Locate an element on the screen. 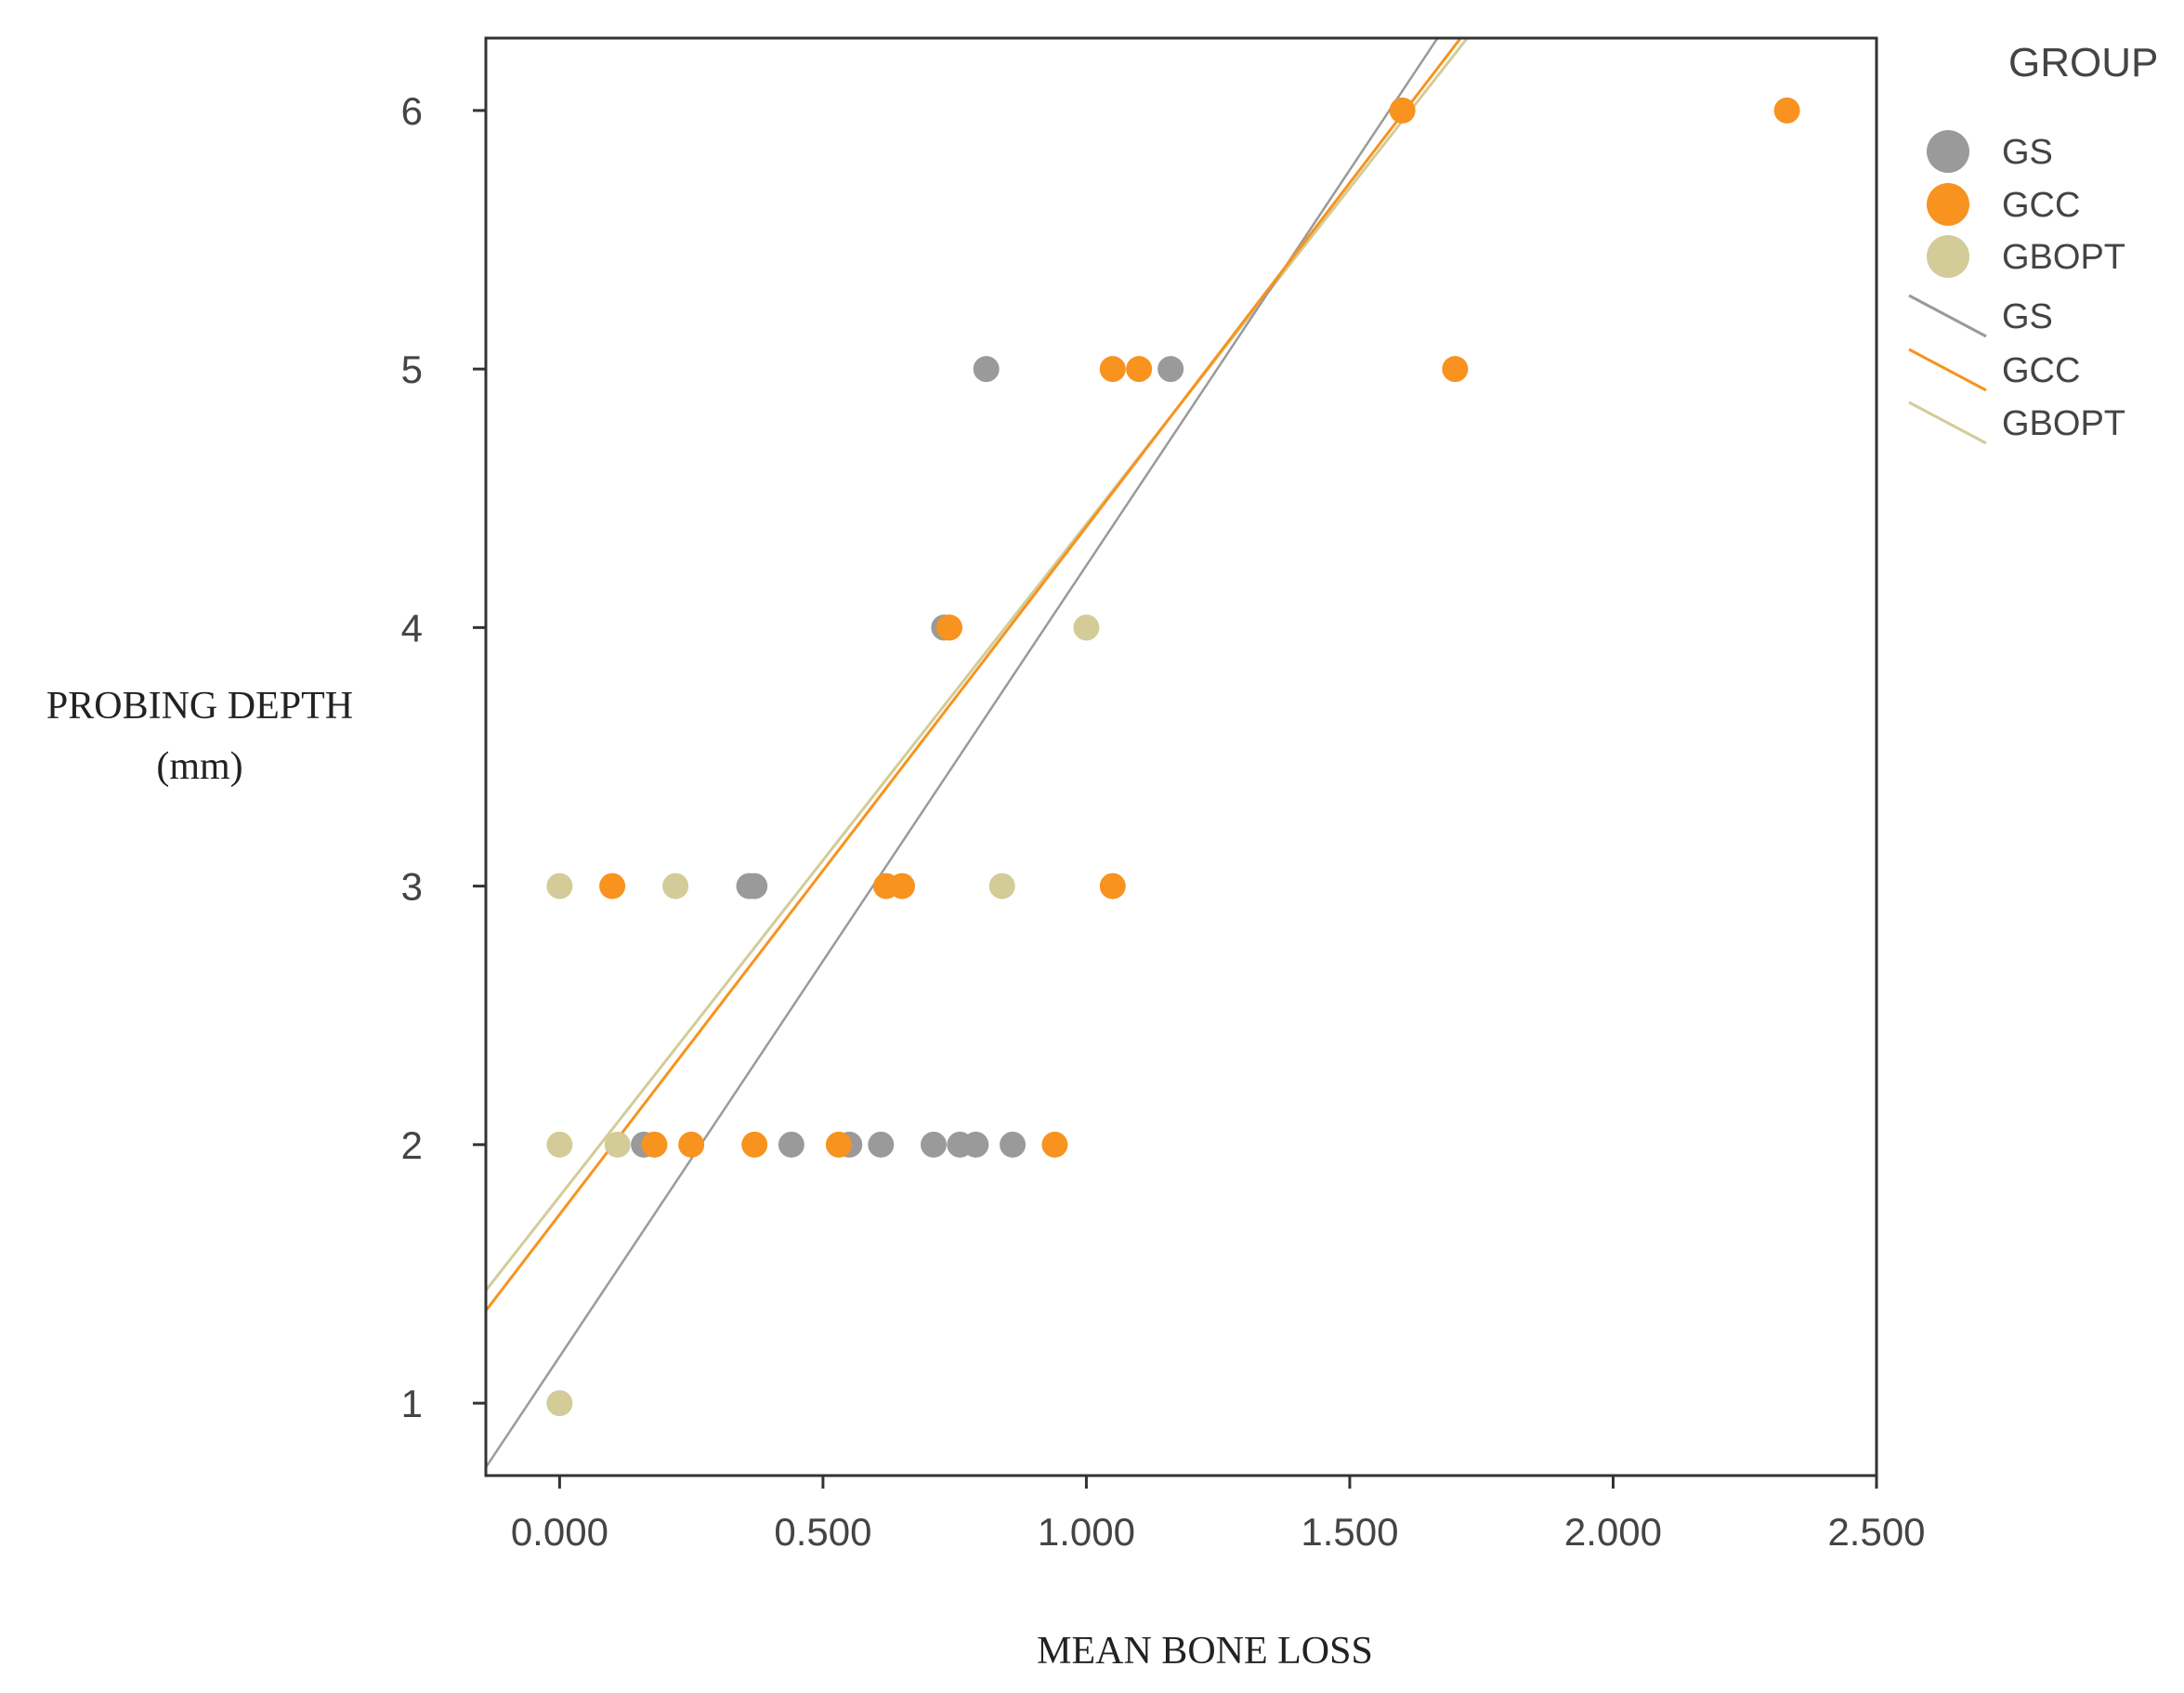 The width and height of the screenshot is (2184, 1693). y-tick-label: 3 is located at coordinates (412, 887).